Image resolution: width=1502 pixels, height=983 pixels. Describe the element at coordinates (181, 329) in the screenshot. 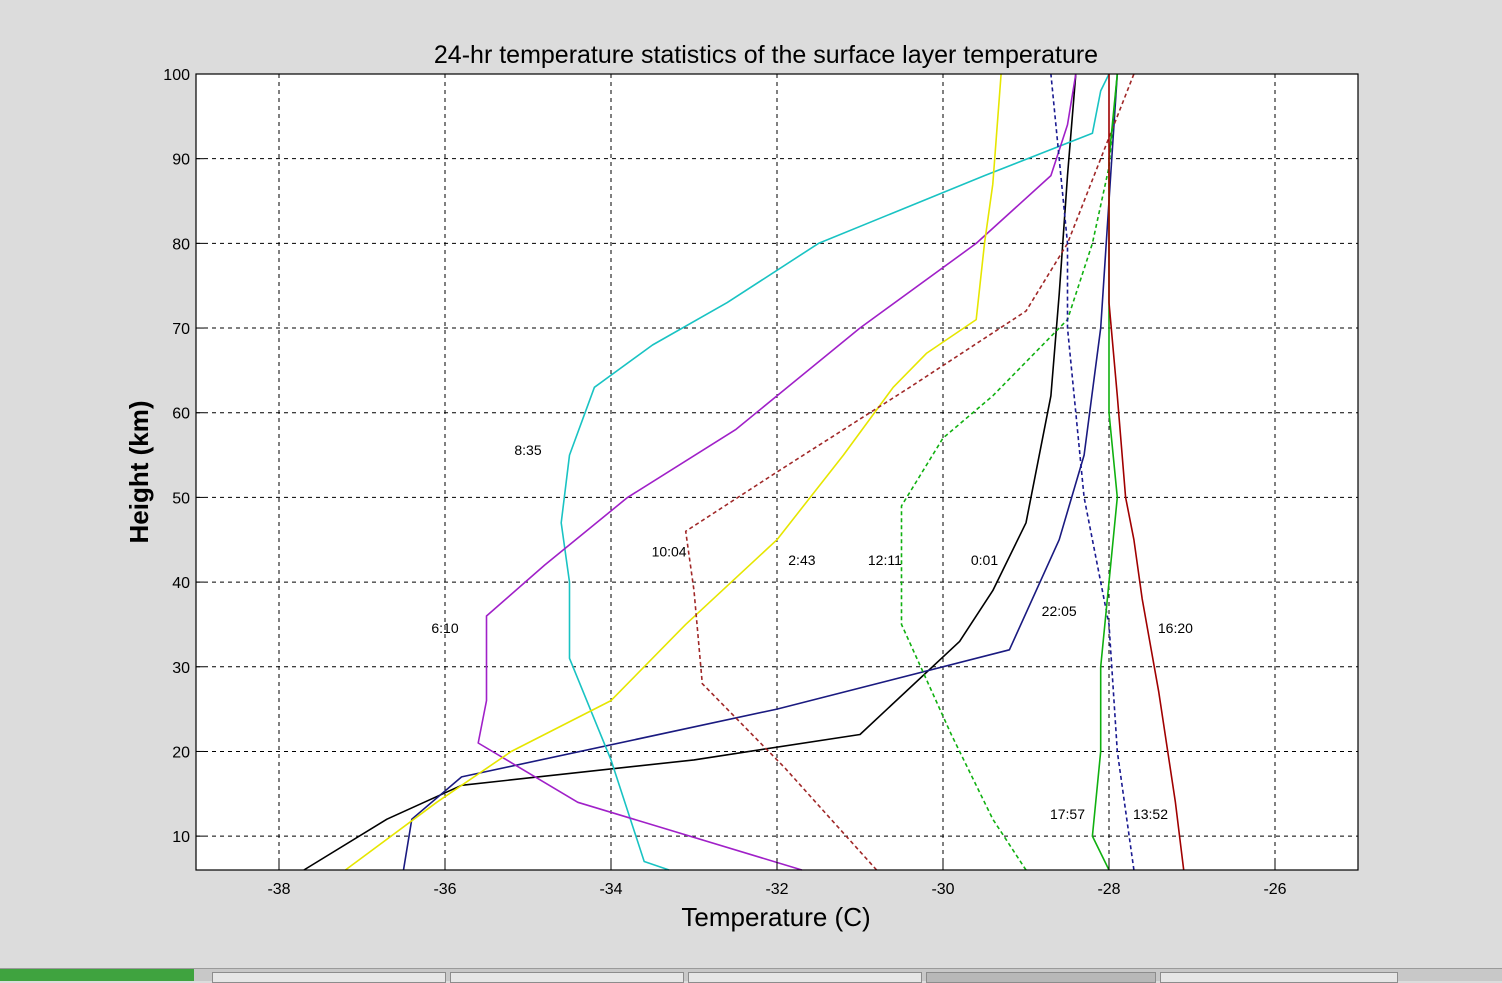

I see `y-tick-label: 70` at that location.